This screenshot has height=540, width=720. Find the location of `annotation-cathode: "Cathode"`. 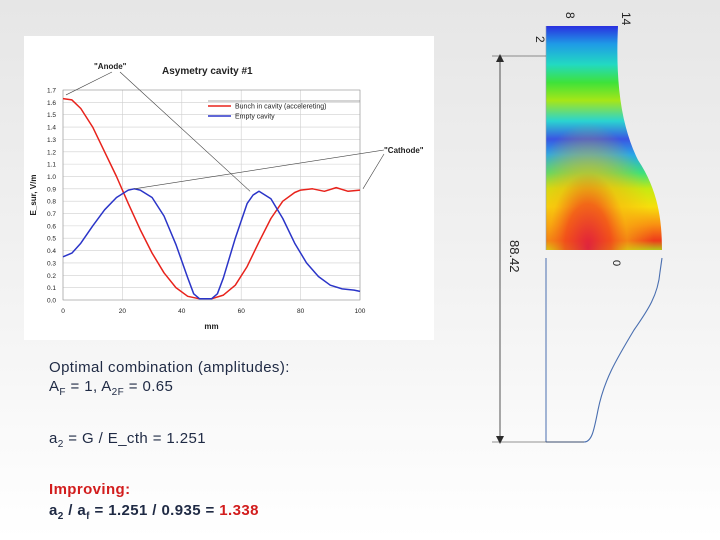

annotation-cathode: "Cathode" is located at coordinates (404, 150).